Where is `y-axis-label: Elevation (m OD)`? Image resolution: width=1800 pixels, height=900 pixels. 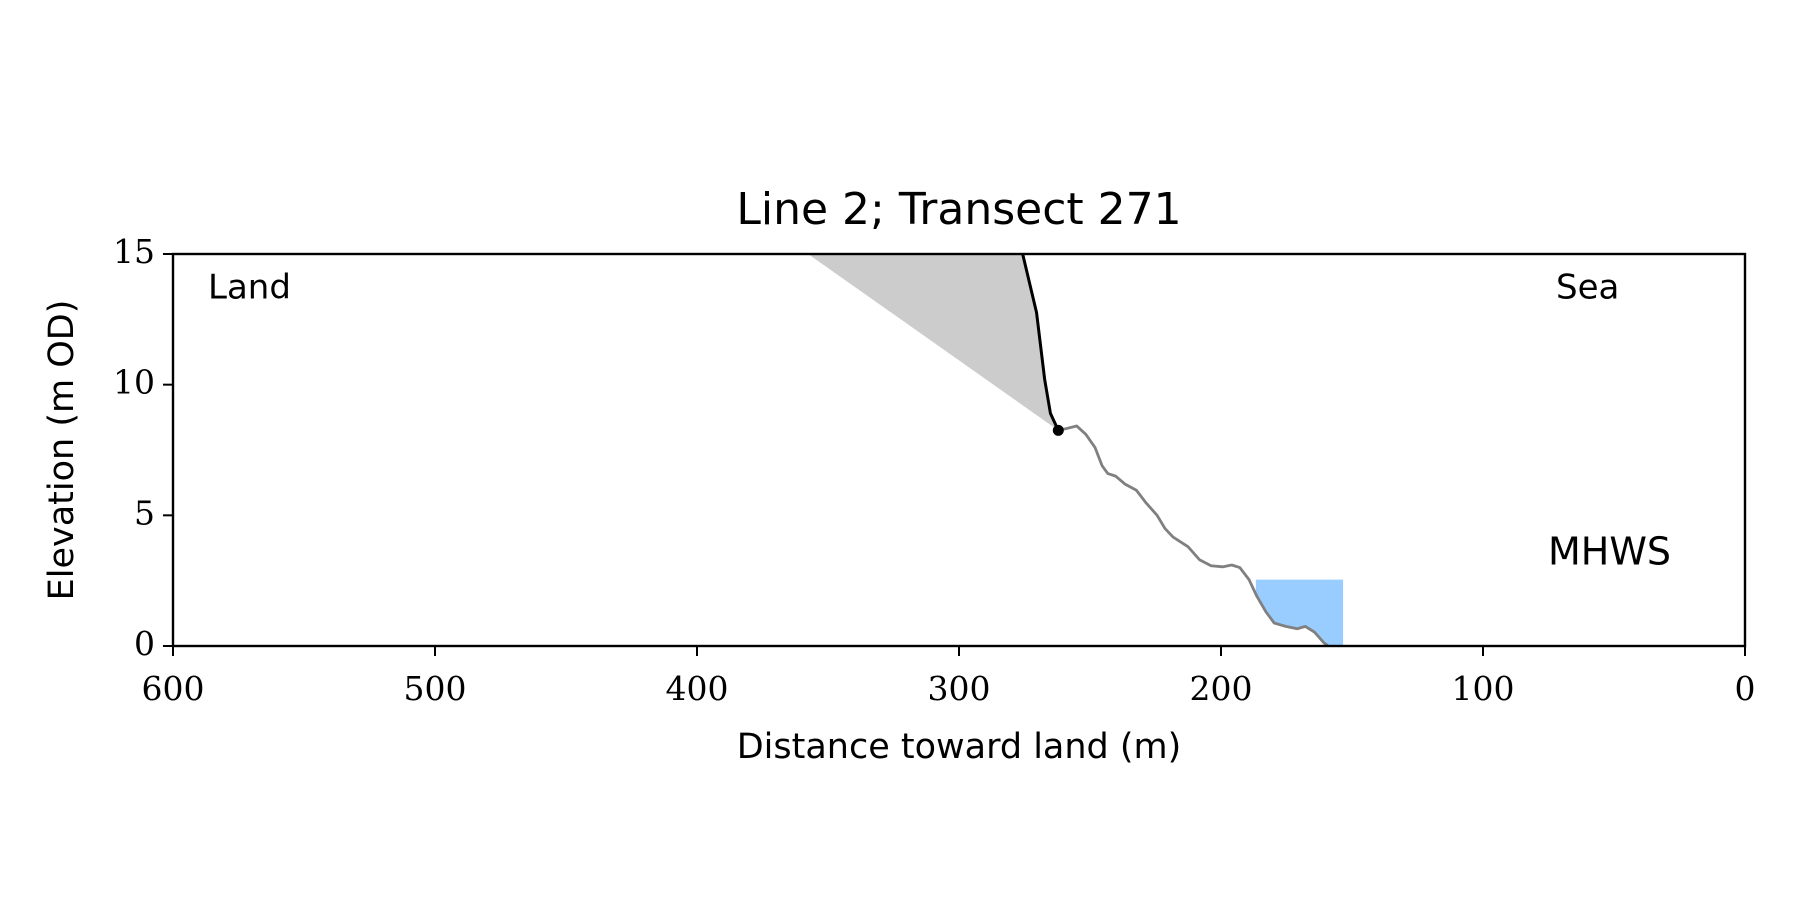
y-axis-label: Elevation (m OD) is located at coordinates (62, 450).